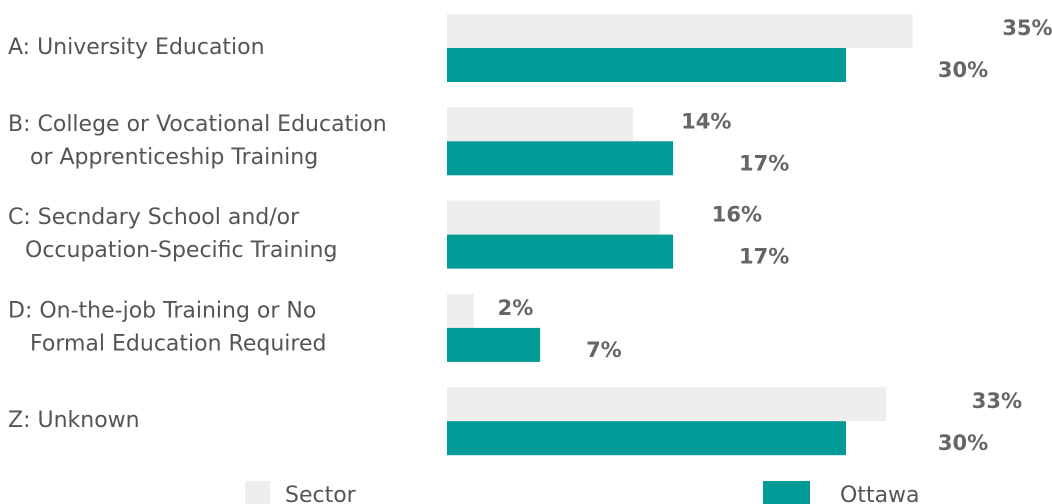 This screenshot has width=1052, height=504. What do you see at coordinates (162, 310) in the screenshot?
I see `category-label: D: On-the-job Training or No` at bounding box center [162, 310].